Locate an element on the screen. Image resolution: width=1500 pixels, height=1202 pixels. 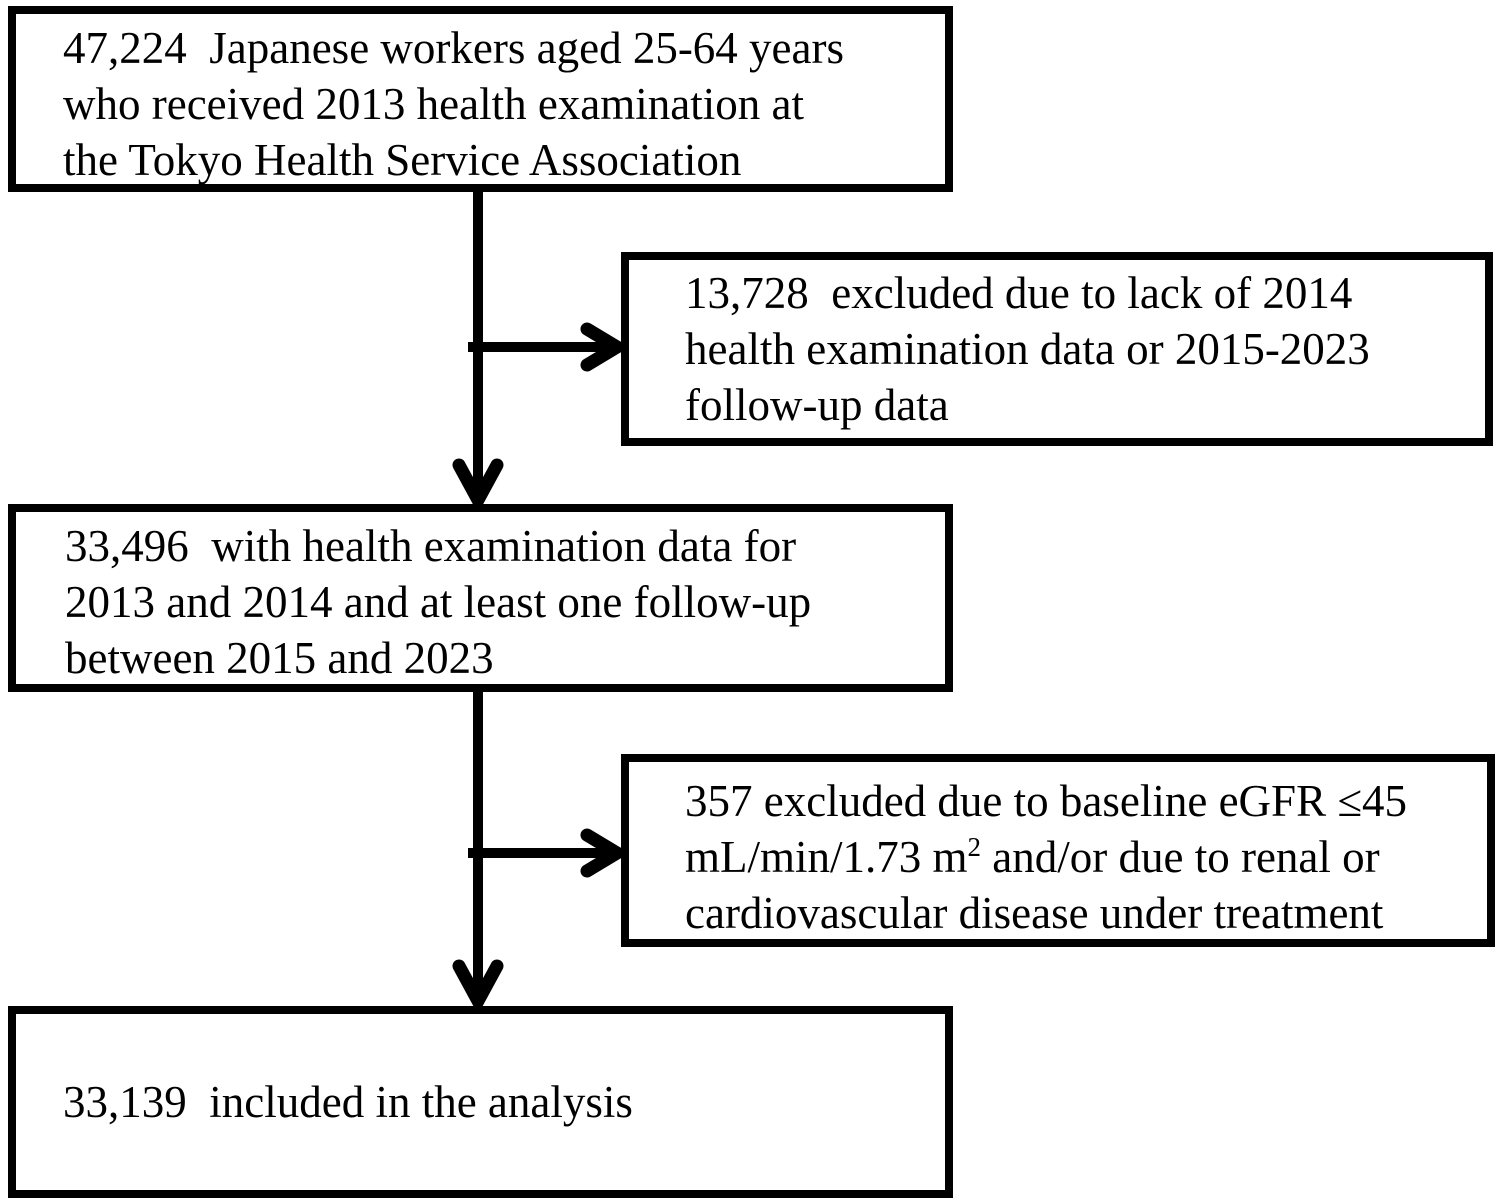
text-line: 2013 and 2014 and at least one follow-up is located at coordinates (438, 602).